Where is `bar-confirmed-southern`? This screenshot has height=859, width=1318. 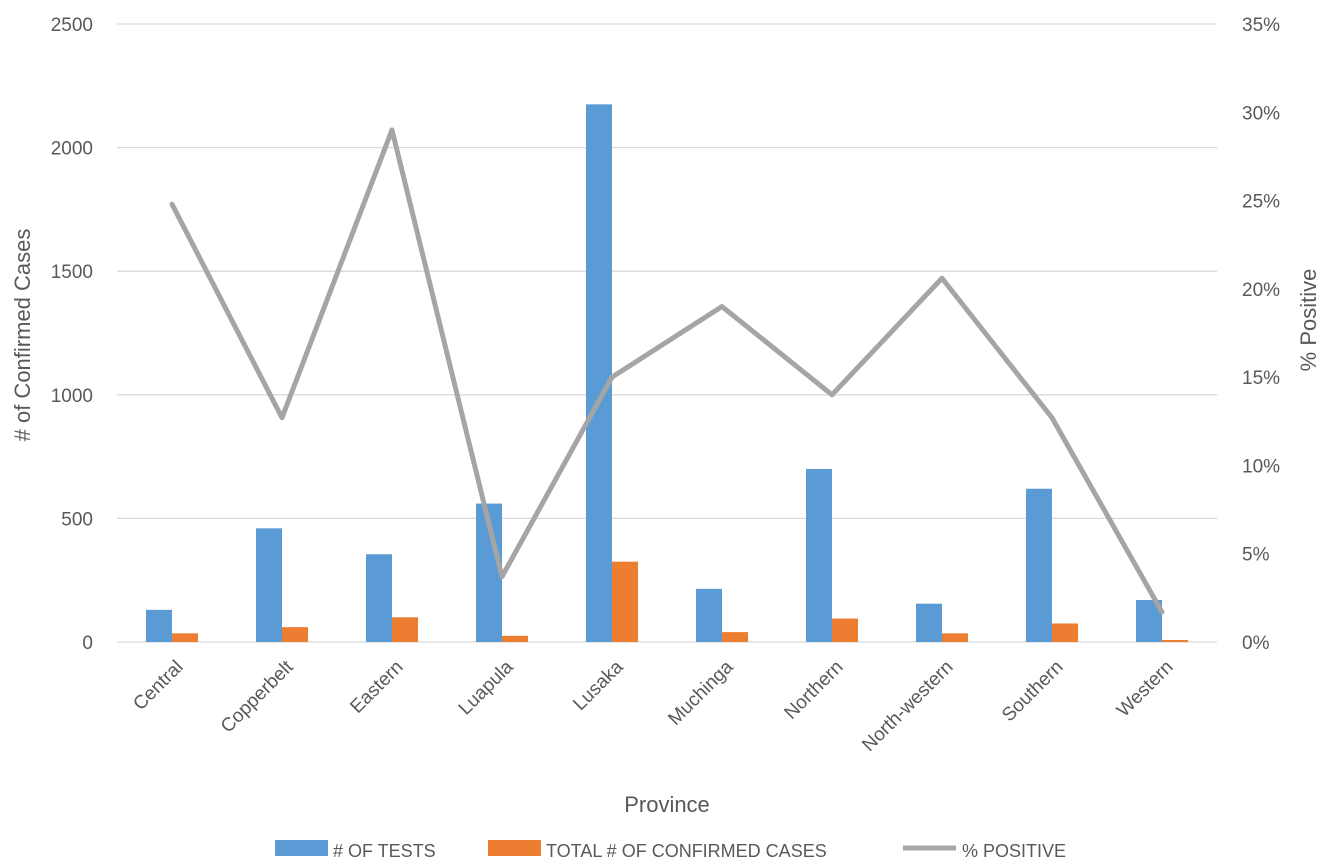 bar-confirmed-southern is located at coordinates (1065, 632).